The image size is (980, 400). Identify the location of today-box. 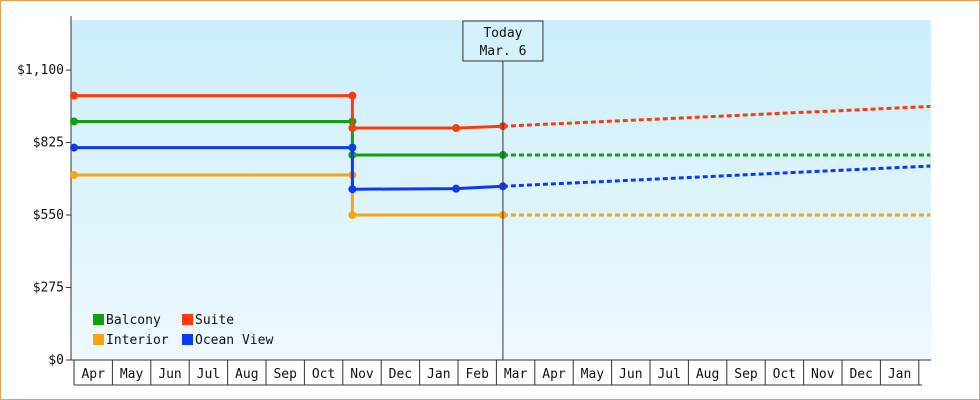
(503, 41).